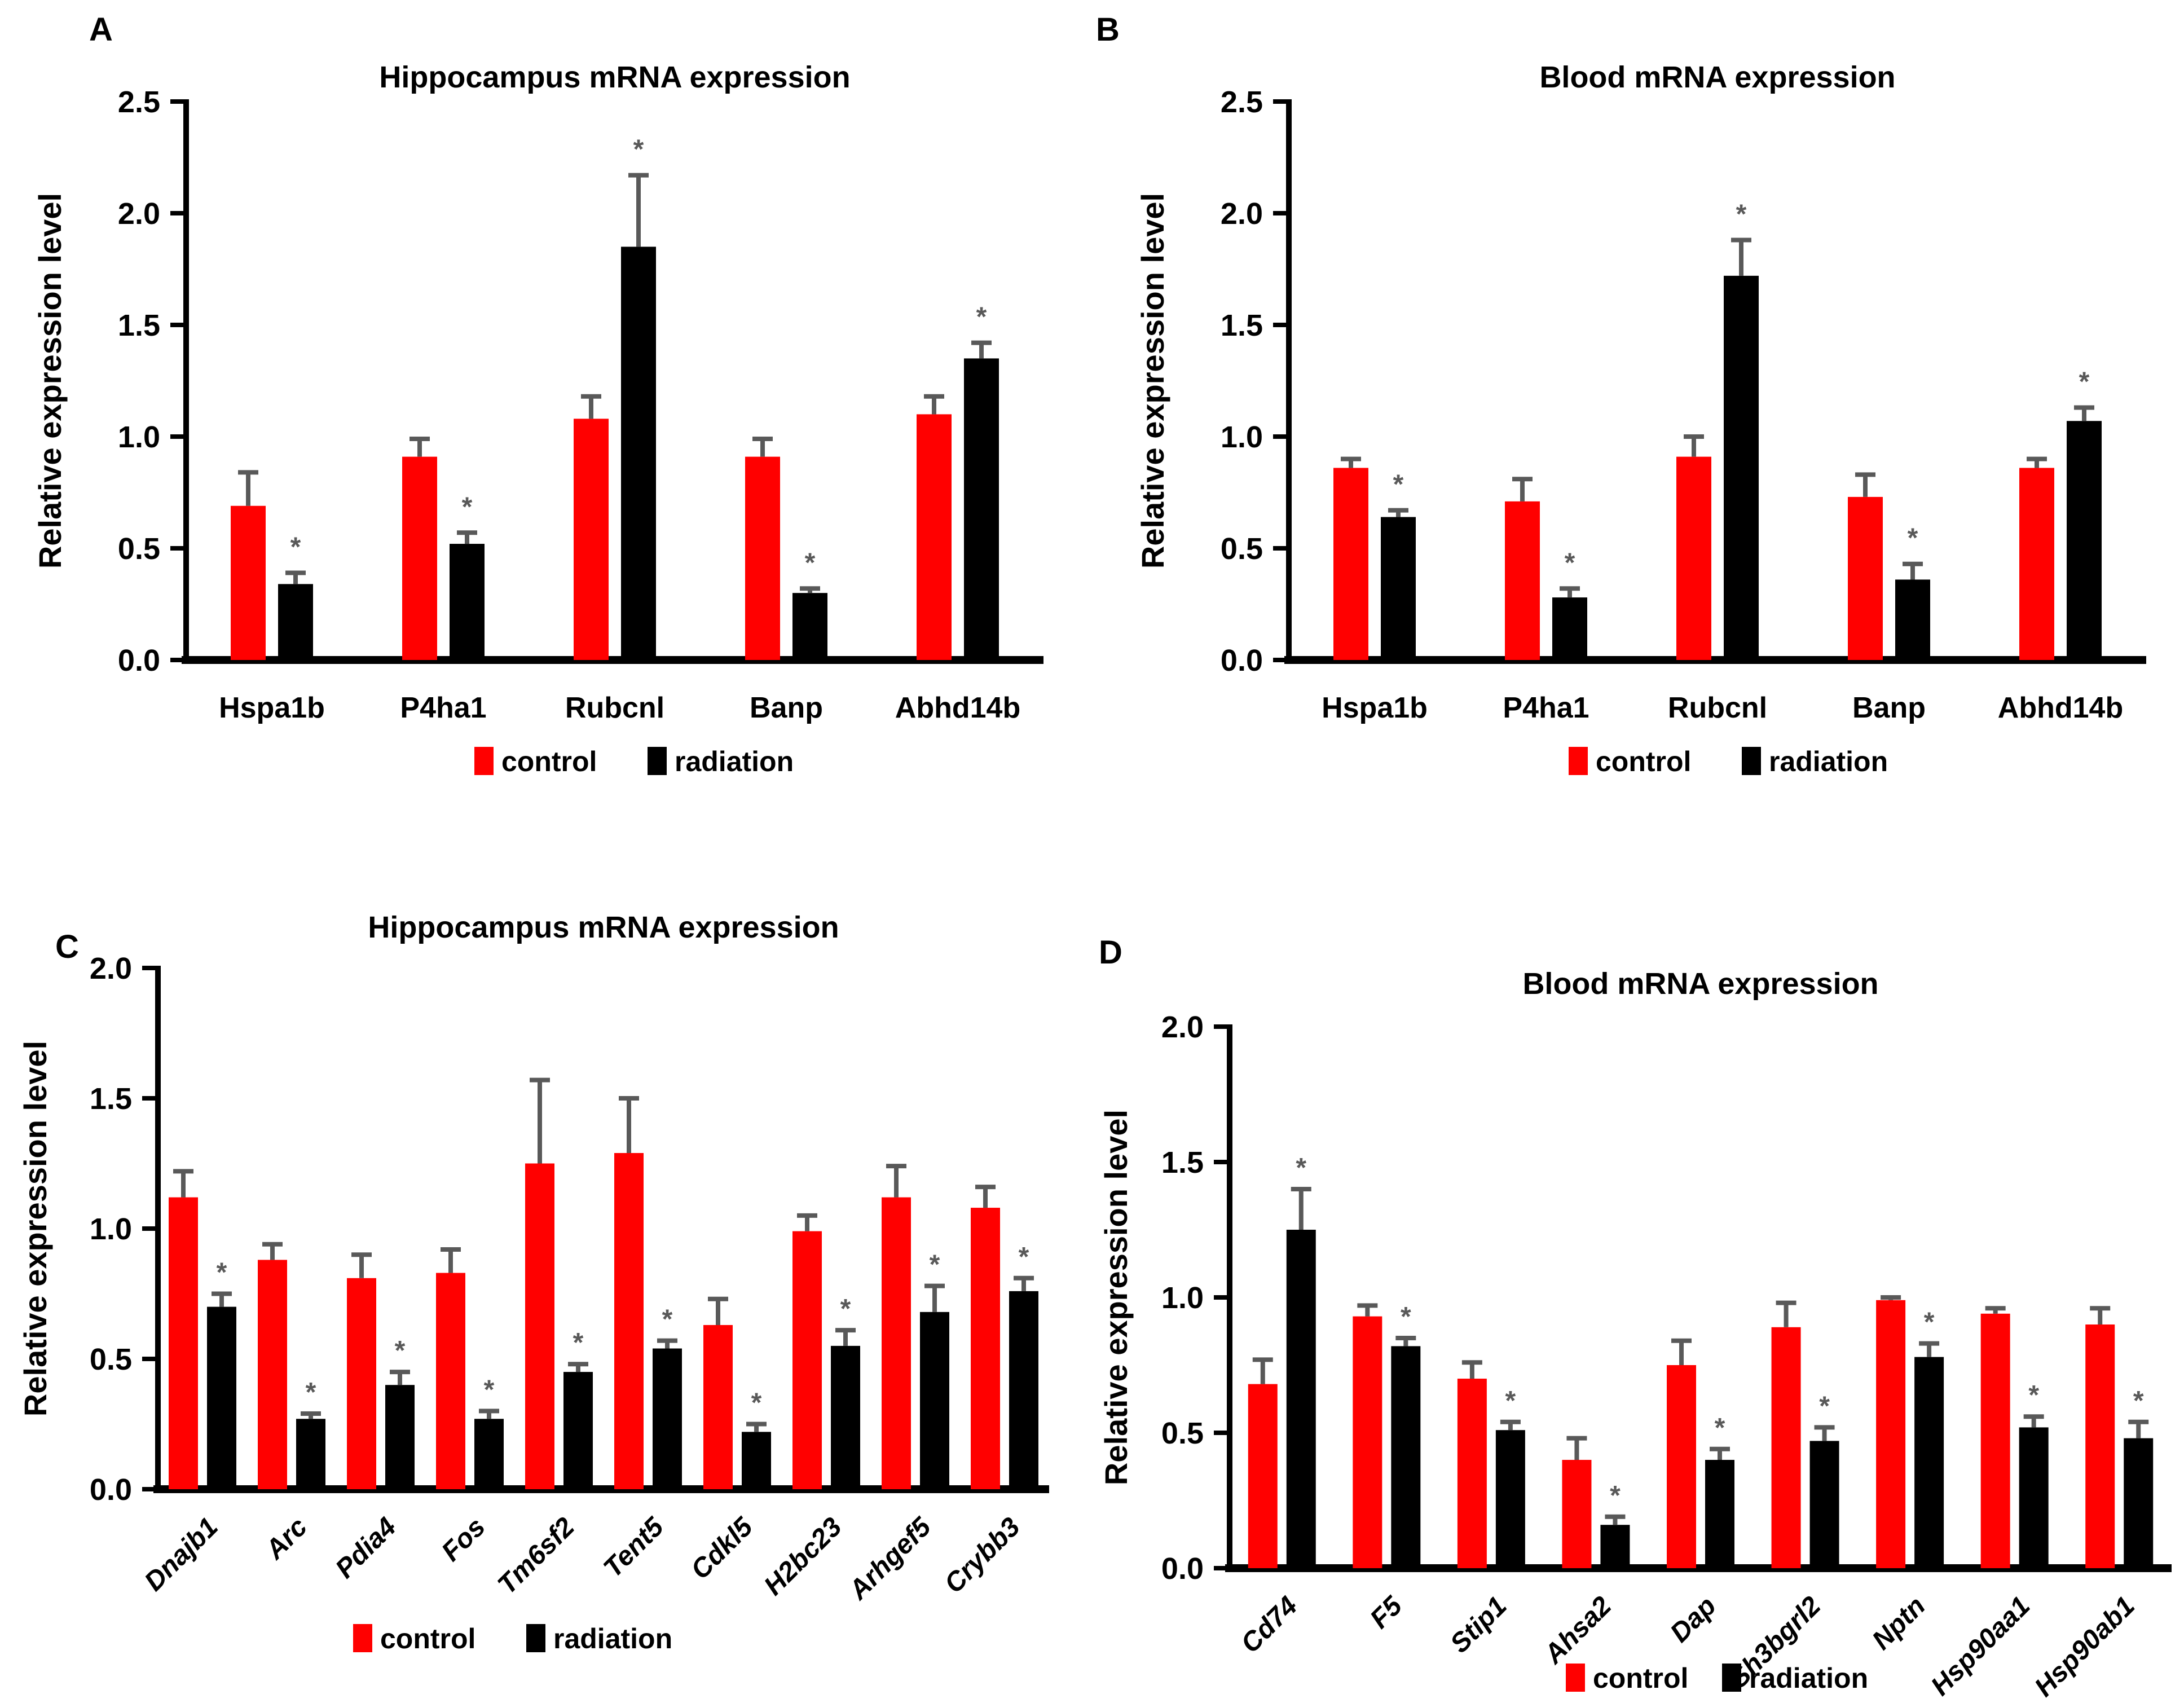 This screenshot has height=1703, width=2184. What do you see at coordinates (463, 1539) in the screenshot?
I see `x-label-Fos: Fos` at bounding box center [463, 1539].